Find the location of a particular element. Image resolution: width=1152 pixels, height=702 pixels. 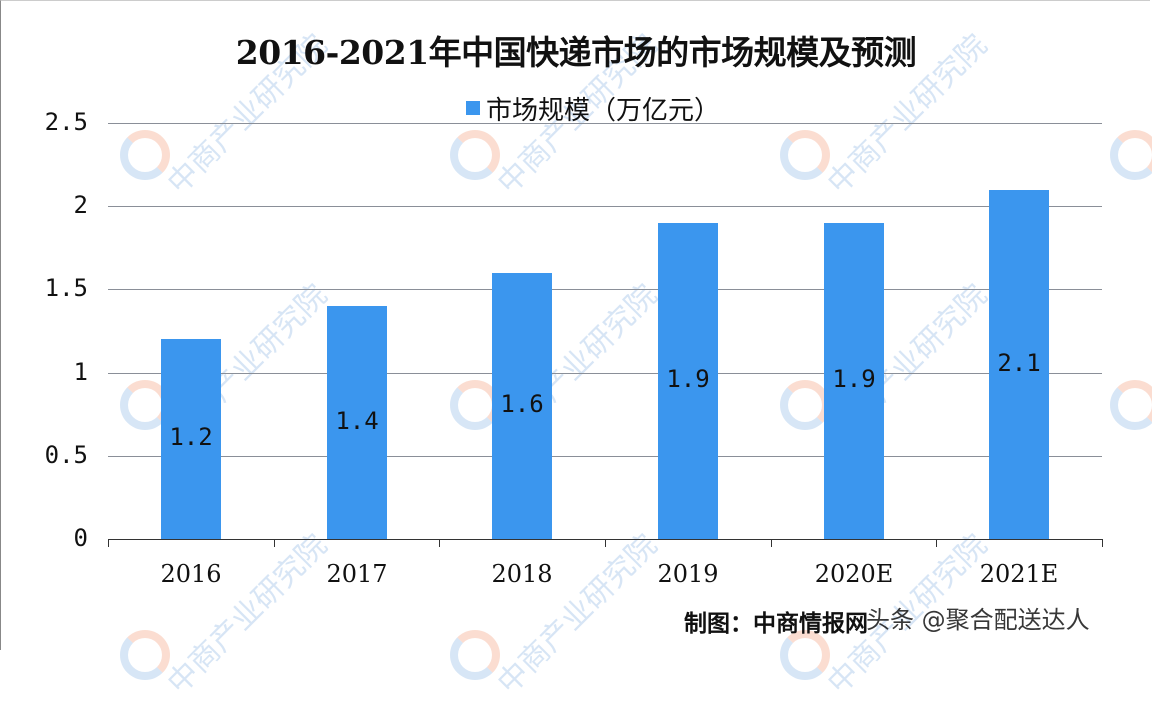

y-tick-label: 2 is located at coordinates (80, 205).